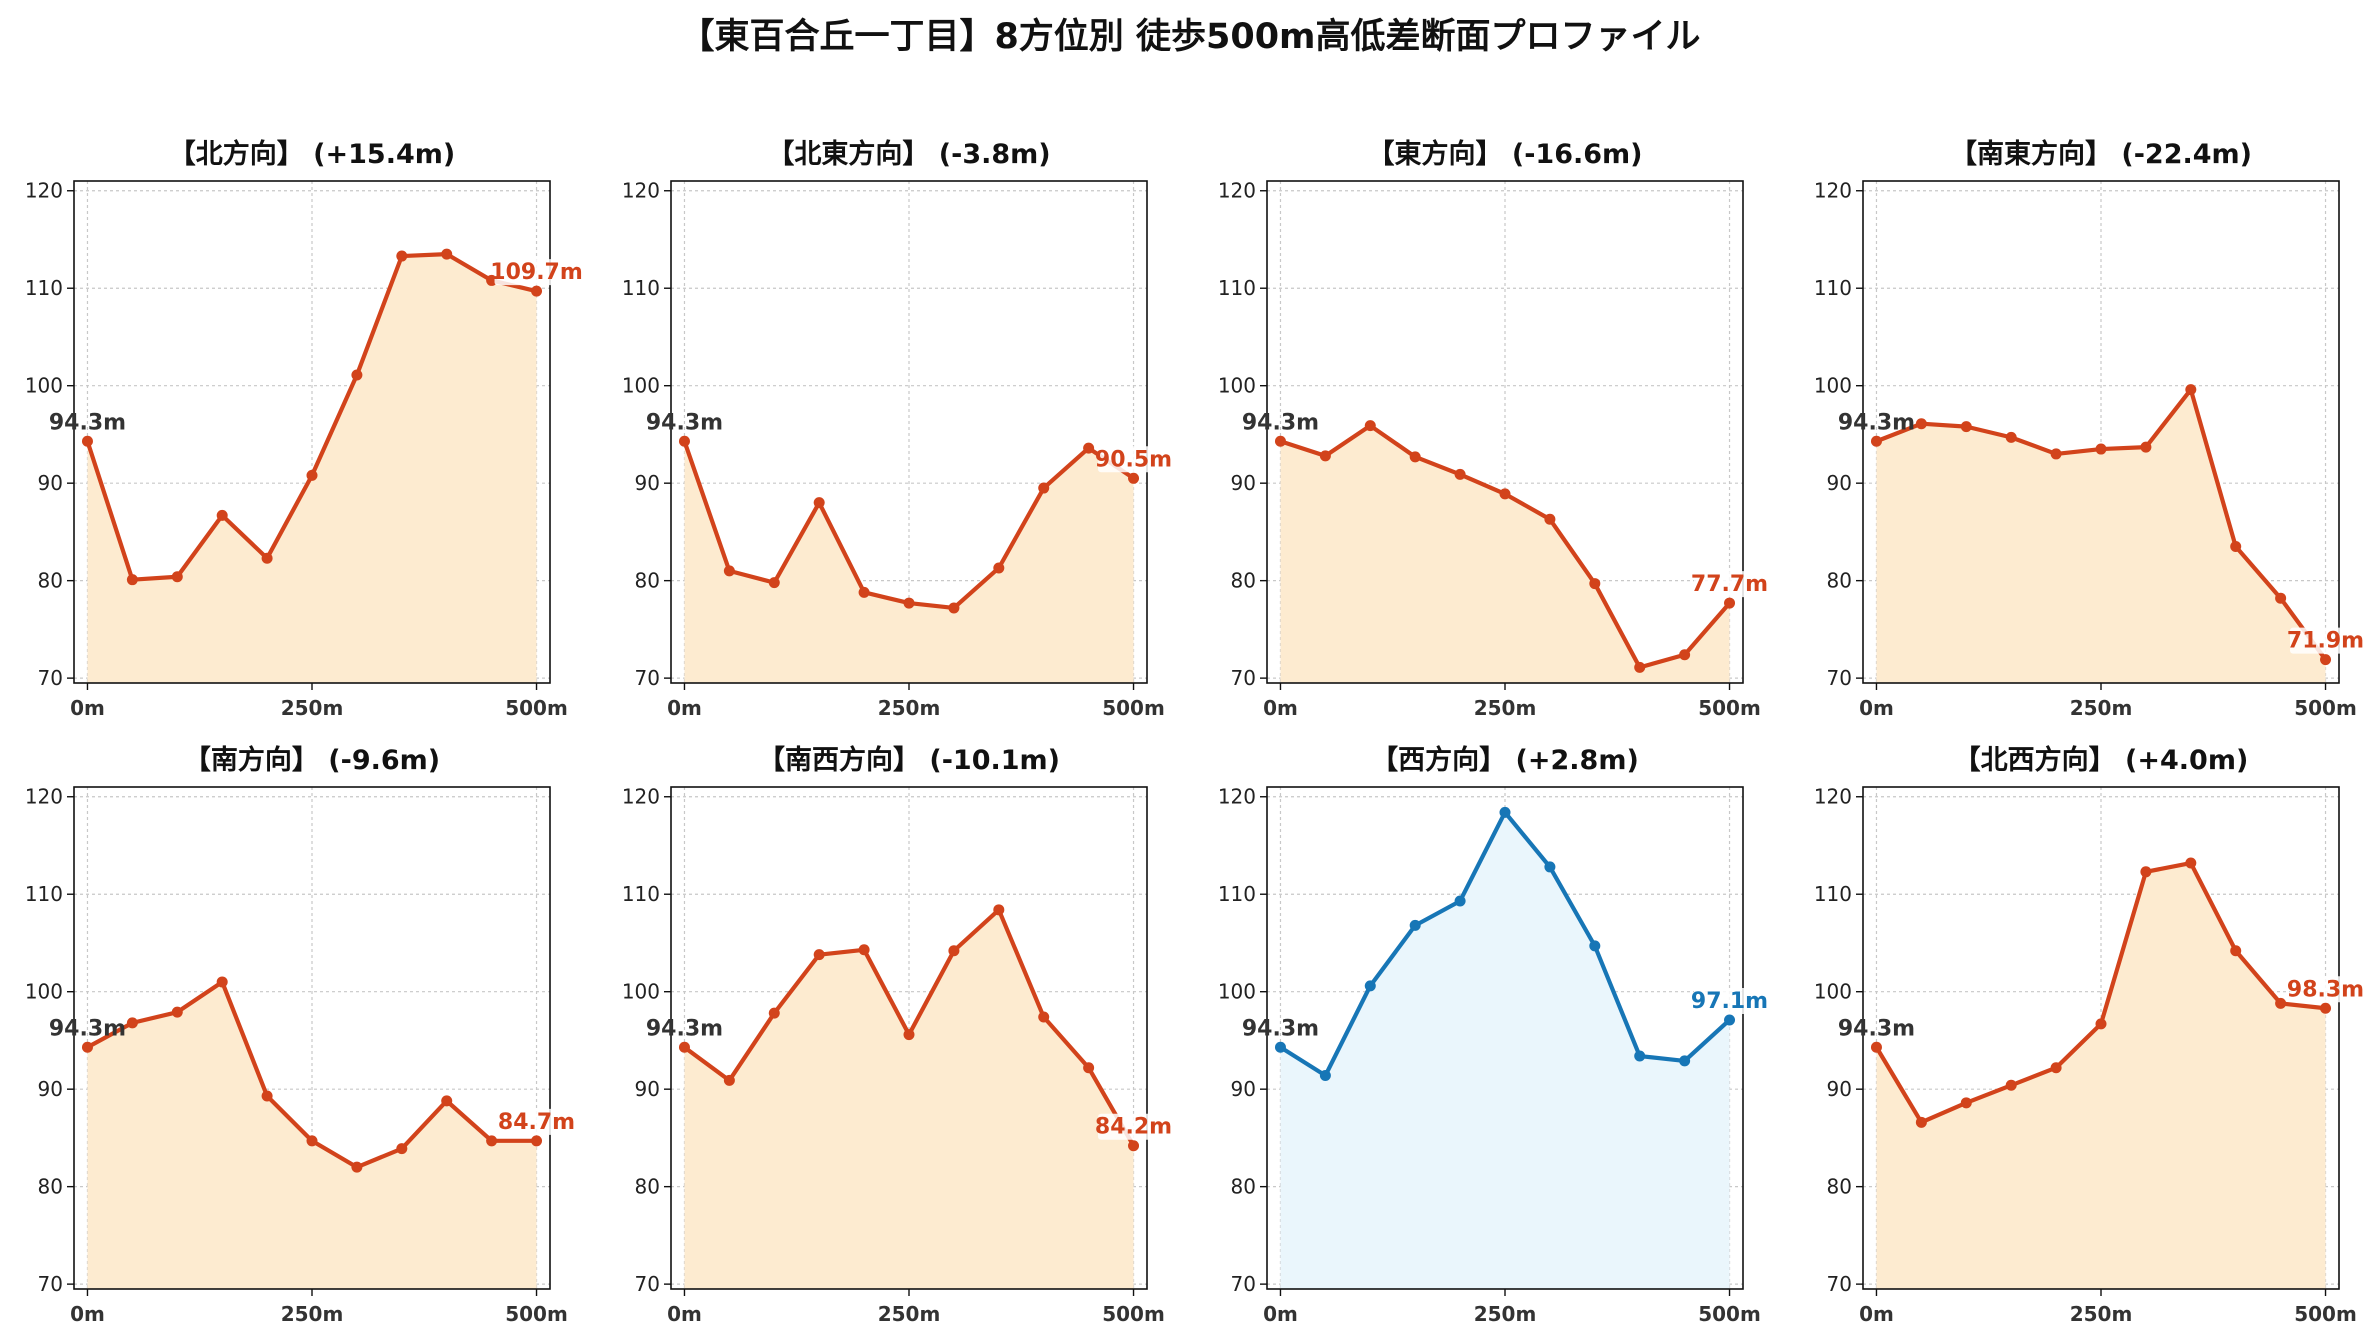  I want to click on end-label: 98.3m, so click(2325, 989).